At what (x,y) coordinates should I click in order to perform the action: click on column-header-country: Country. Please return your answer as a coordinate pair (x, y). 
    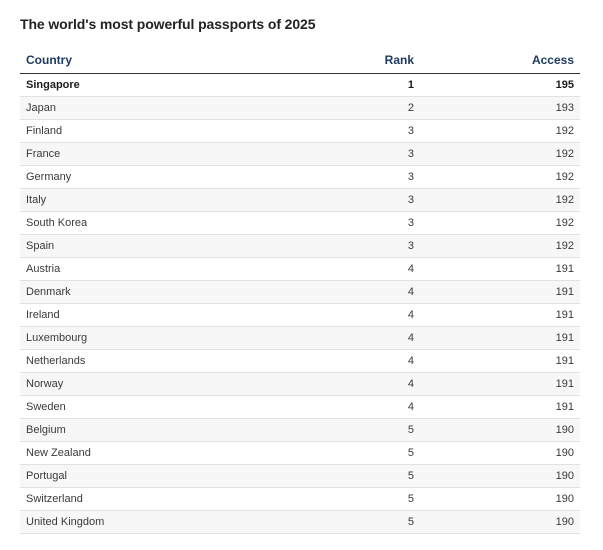
    Looking at the image, I should click on (150, 60).